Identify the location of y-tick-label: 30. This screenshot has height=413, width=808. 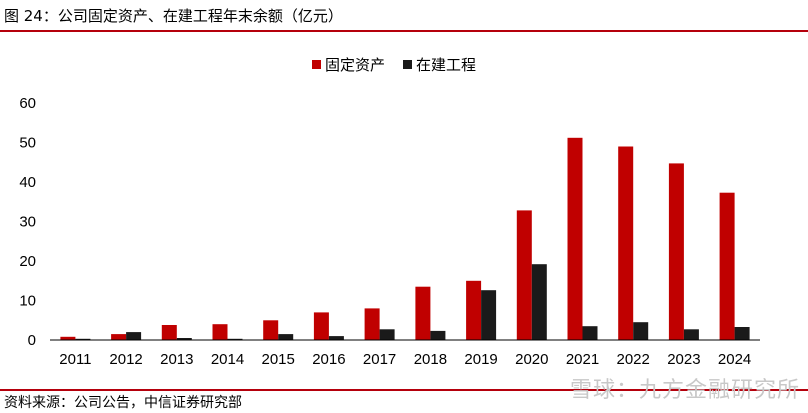
(27, 222).